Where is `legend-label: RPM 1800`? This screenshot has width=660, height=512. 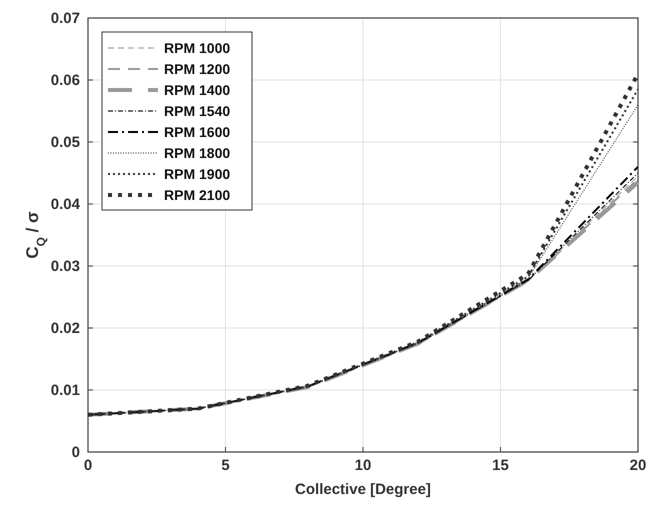 legend-label: RPM 1800 is located at coordinates (197, 153).